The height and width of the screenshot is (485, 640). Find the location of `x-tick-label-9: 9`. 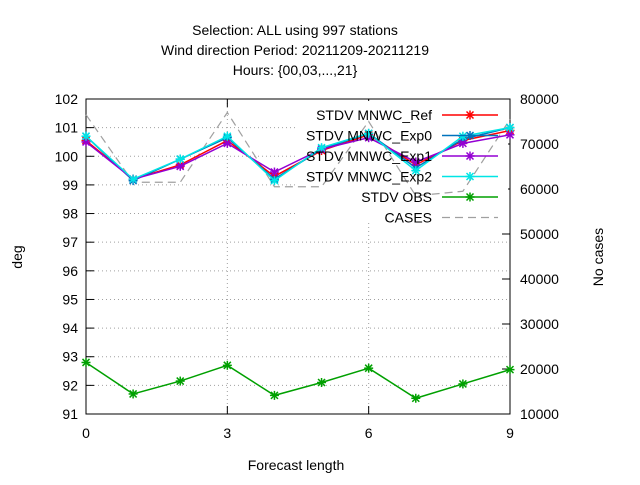

x-tick-label-9: 9 is located at coordinates (510, 433).